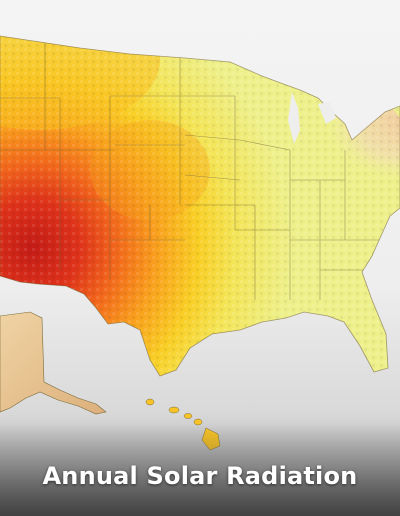 The height and width of the screenshot is (516, 400). What do you see at coordinates (327, 113) in the screenshot?
I see `lake-huron` at bounding box center [327, 113].